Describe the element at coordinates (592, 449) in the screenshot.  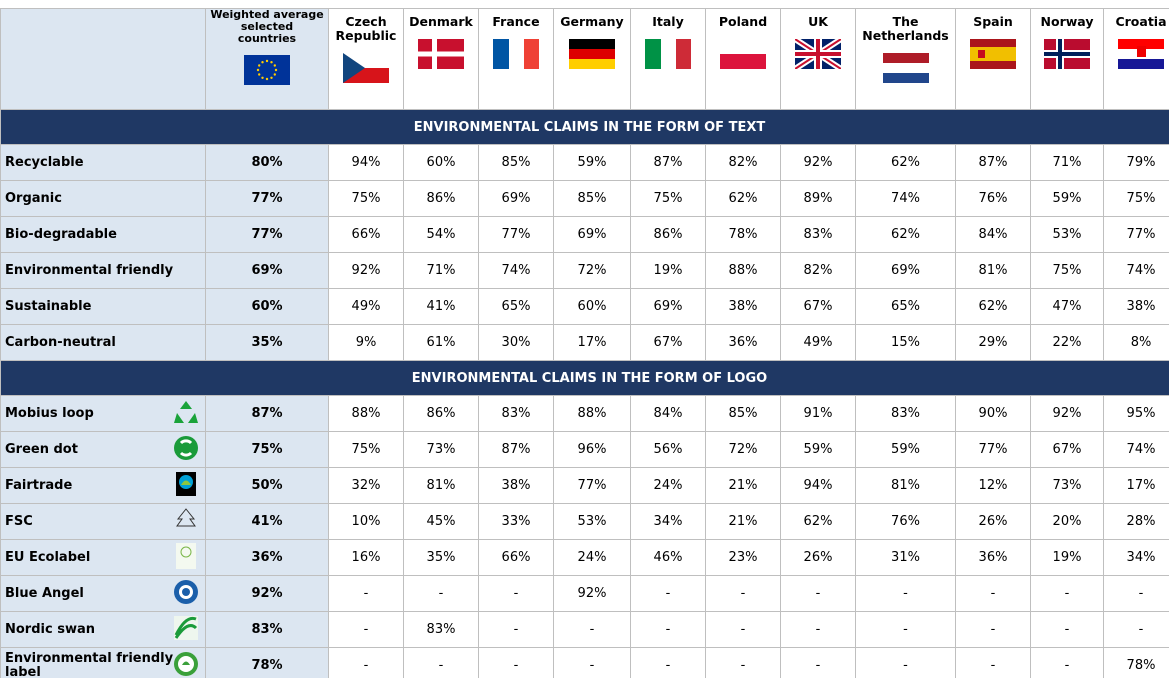
I see `cell-text: 96%` at that location.